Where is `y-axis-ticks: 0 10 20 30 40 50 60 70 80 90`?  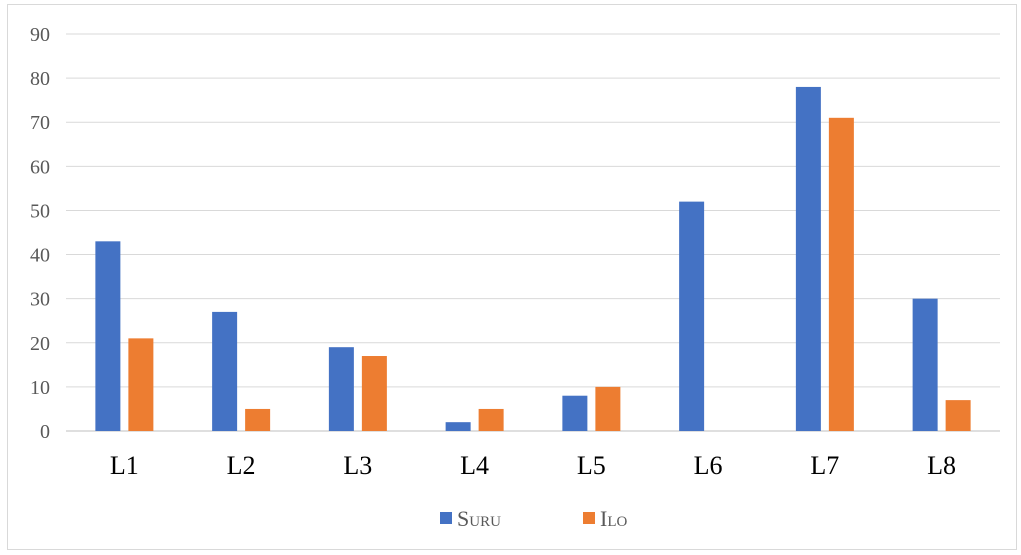
y-axis-ticks: 0 10 20 30 40 50 60 70 80 90 is located at coordinates (40, 233).